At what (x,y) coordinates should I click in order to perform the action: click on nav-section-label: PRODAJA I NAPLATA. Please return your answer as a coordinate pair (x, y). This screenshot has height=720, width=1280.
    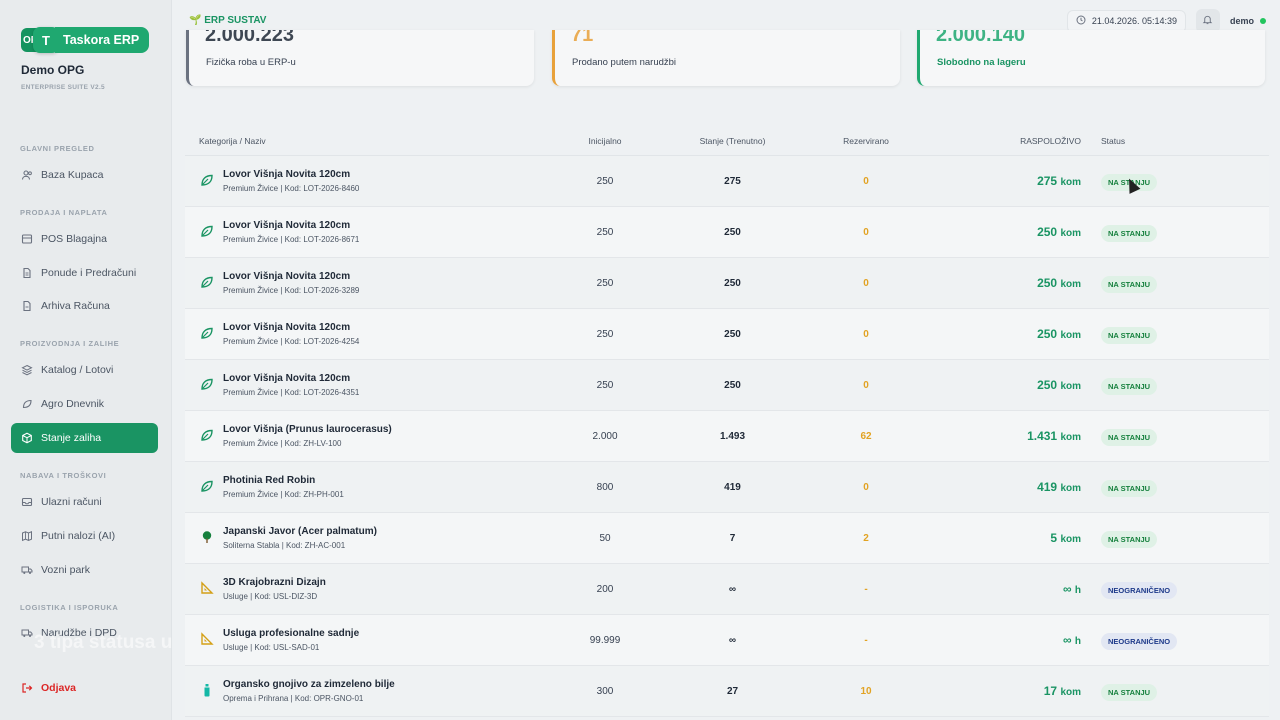
    Looking at the image, I should click on (64, 212).